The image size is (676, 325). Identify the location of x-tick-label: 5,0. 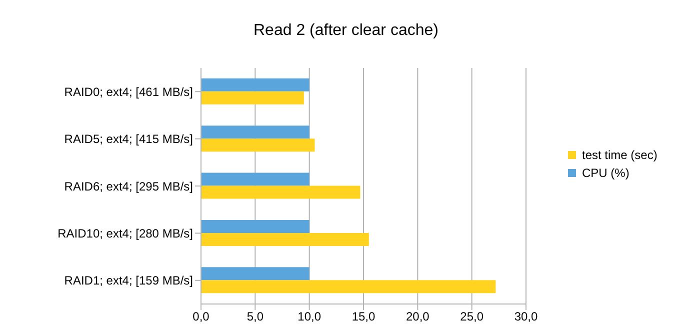
(255, 317).